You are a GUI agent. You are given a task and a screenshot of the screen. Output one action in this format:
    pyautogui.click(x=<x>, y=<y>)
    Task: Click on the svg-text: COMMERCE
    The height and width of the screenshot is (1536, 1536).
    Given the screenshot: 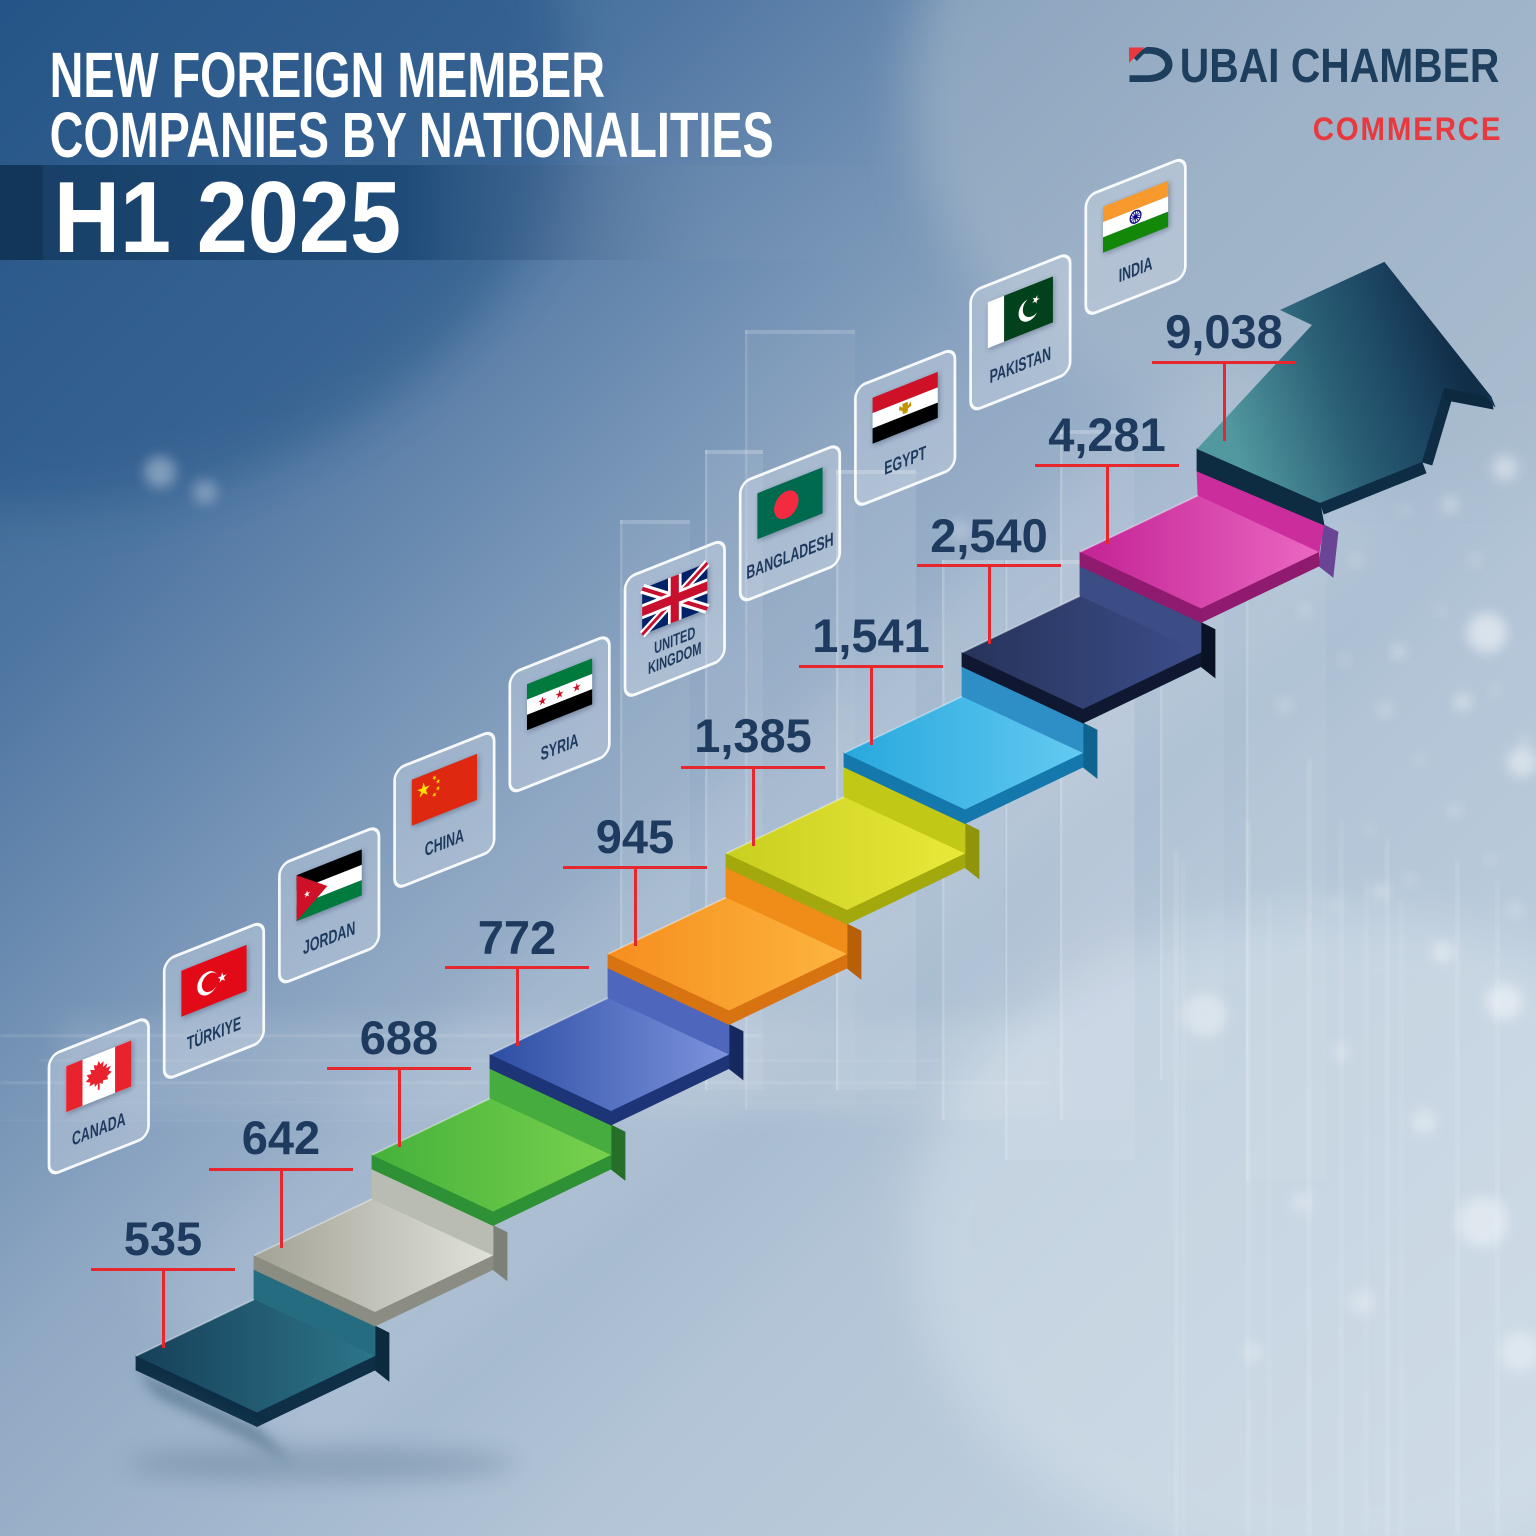 What is the action you would take?
    pyautogui.click(x=1408, y=129)
    